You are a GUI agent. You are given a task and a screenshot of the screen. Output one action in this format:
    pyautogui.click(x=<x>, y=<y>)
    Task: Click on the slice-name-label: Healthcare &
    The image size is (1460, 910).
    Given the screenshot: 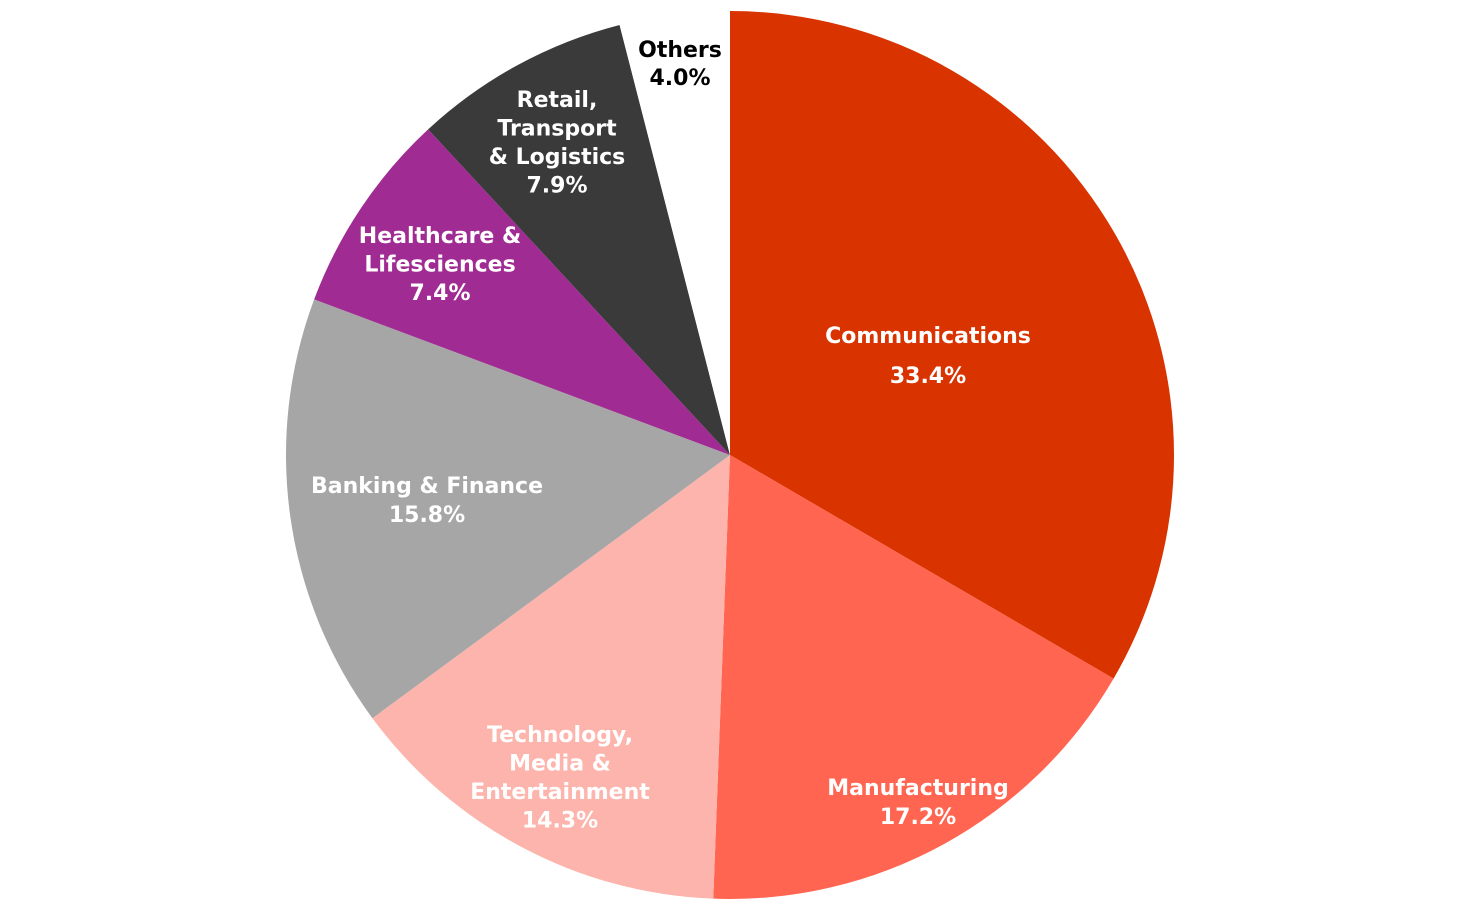 What is the action you would take?
    pyautogui.click(x=440, y=236)
    